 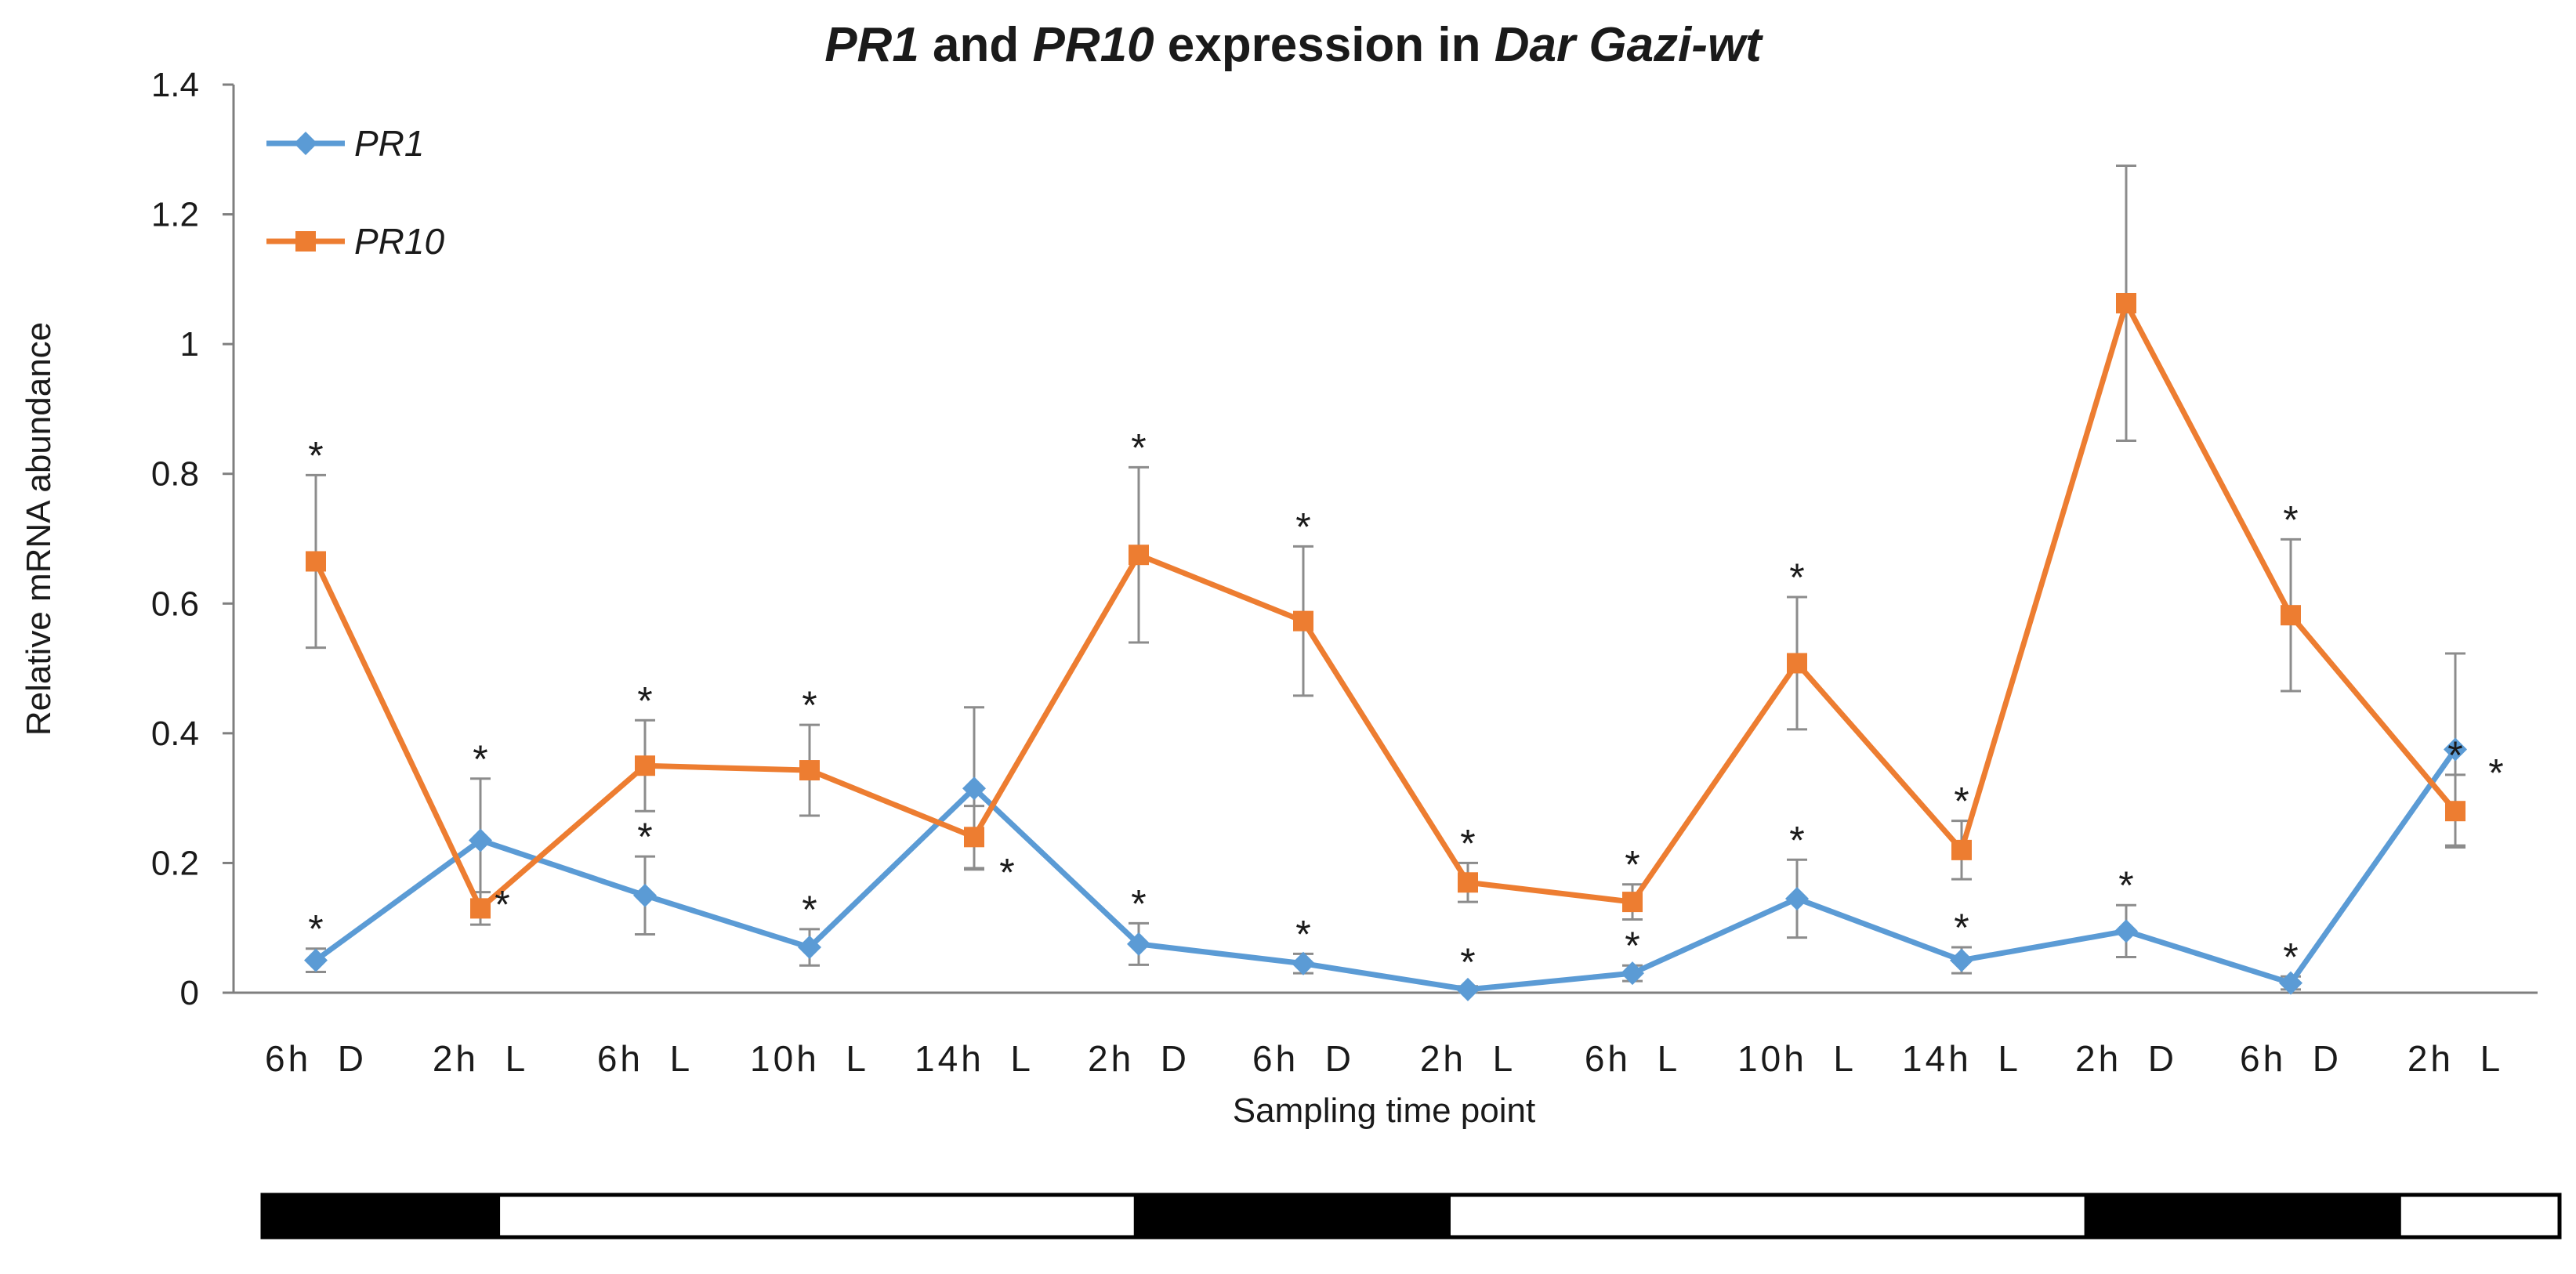 I want to click on y-tick-label: 1.4, so click(x=175, y=85).